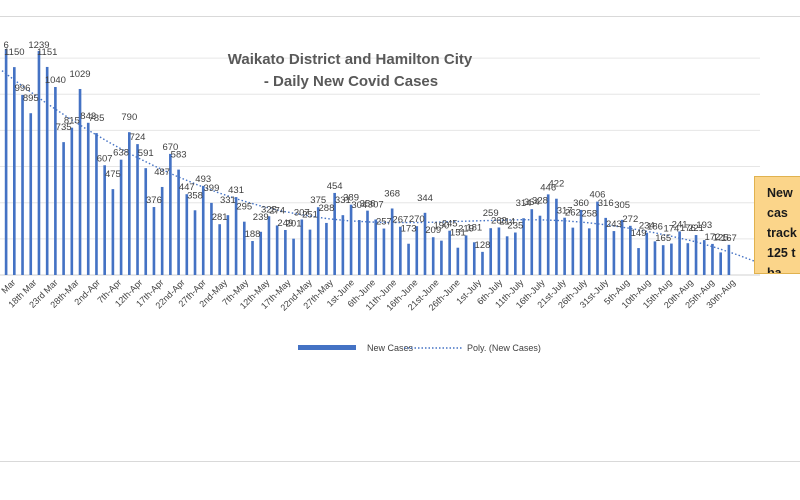 The width and height of the screenshot is (800, 500). I want to click on data-label: 174, so click(671, 229).